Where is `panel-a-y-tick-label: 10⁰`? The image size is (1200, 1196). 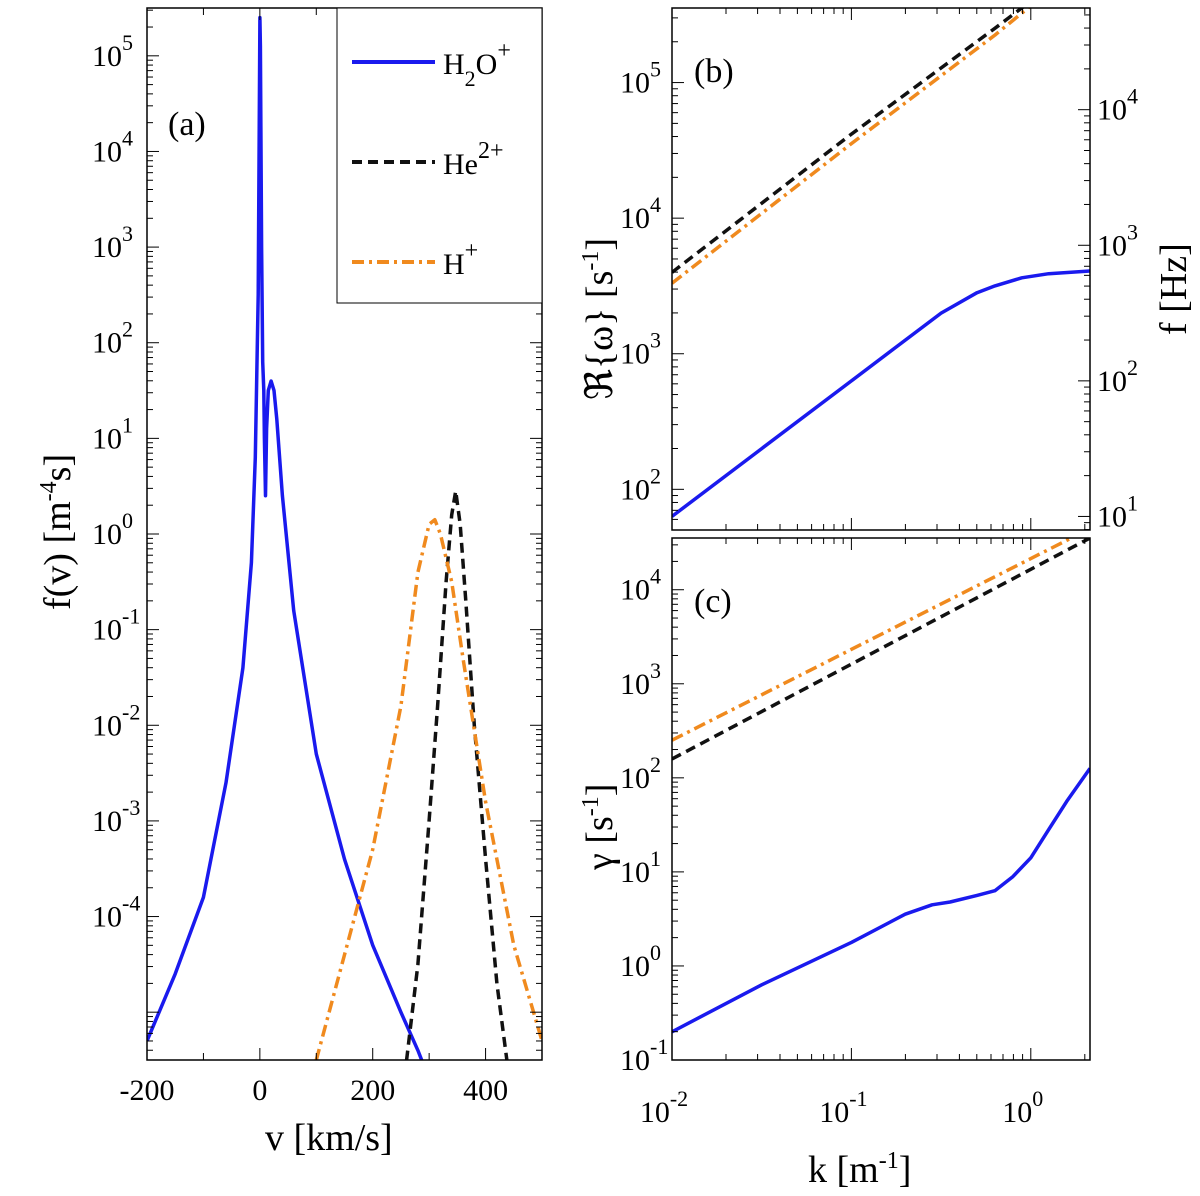
panel-a-y-tick-label: 10⁰ is located at coordinates (112, 529).